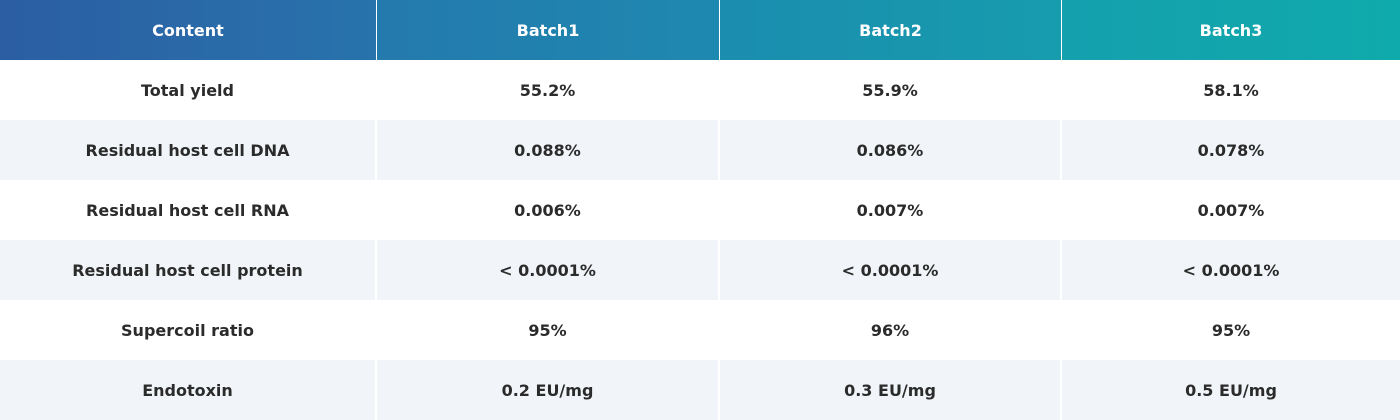 This screenshot has height=420, width=1400. I want to click on cell-batch1: 0.006%, so click(548, 210).